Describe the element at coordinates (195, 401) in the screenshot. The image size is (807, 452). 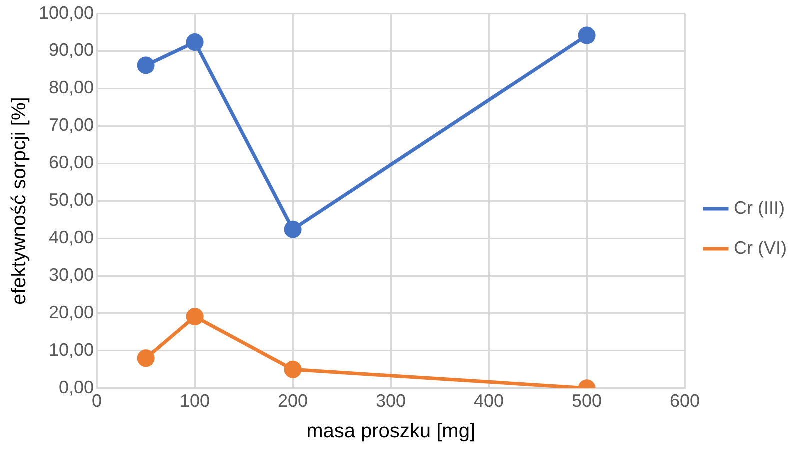
I see `x-tick-label: 100` at that location.